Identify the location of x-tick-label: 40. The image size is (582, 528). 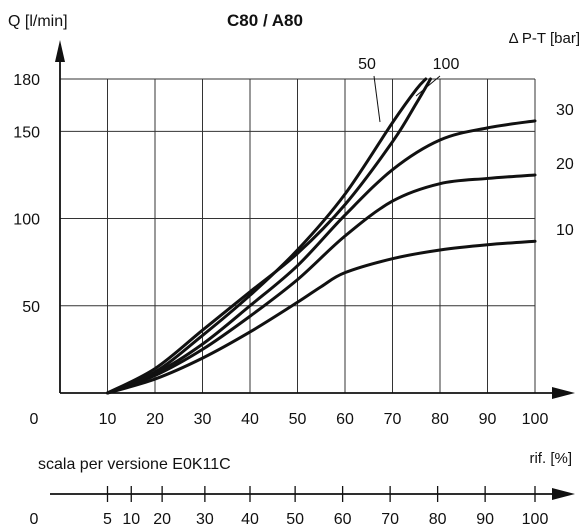
(250, 419).